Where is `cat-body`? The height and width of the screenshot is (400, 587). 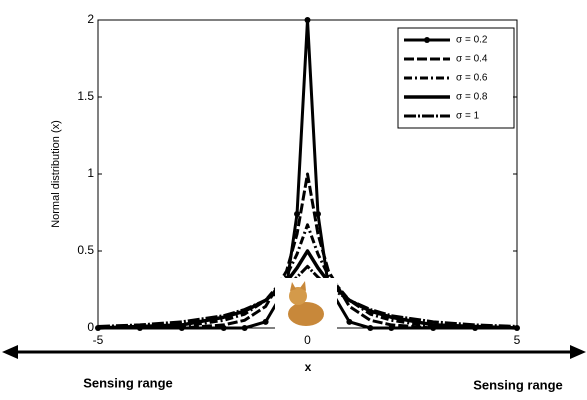
cat-body is located at coordinates (306, 314).